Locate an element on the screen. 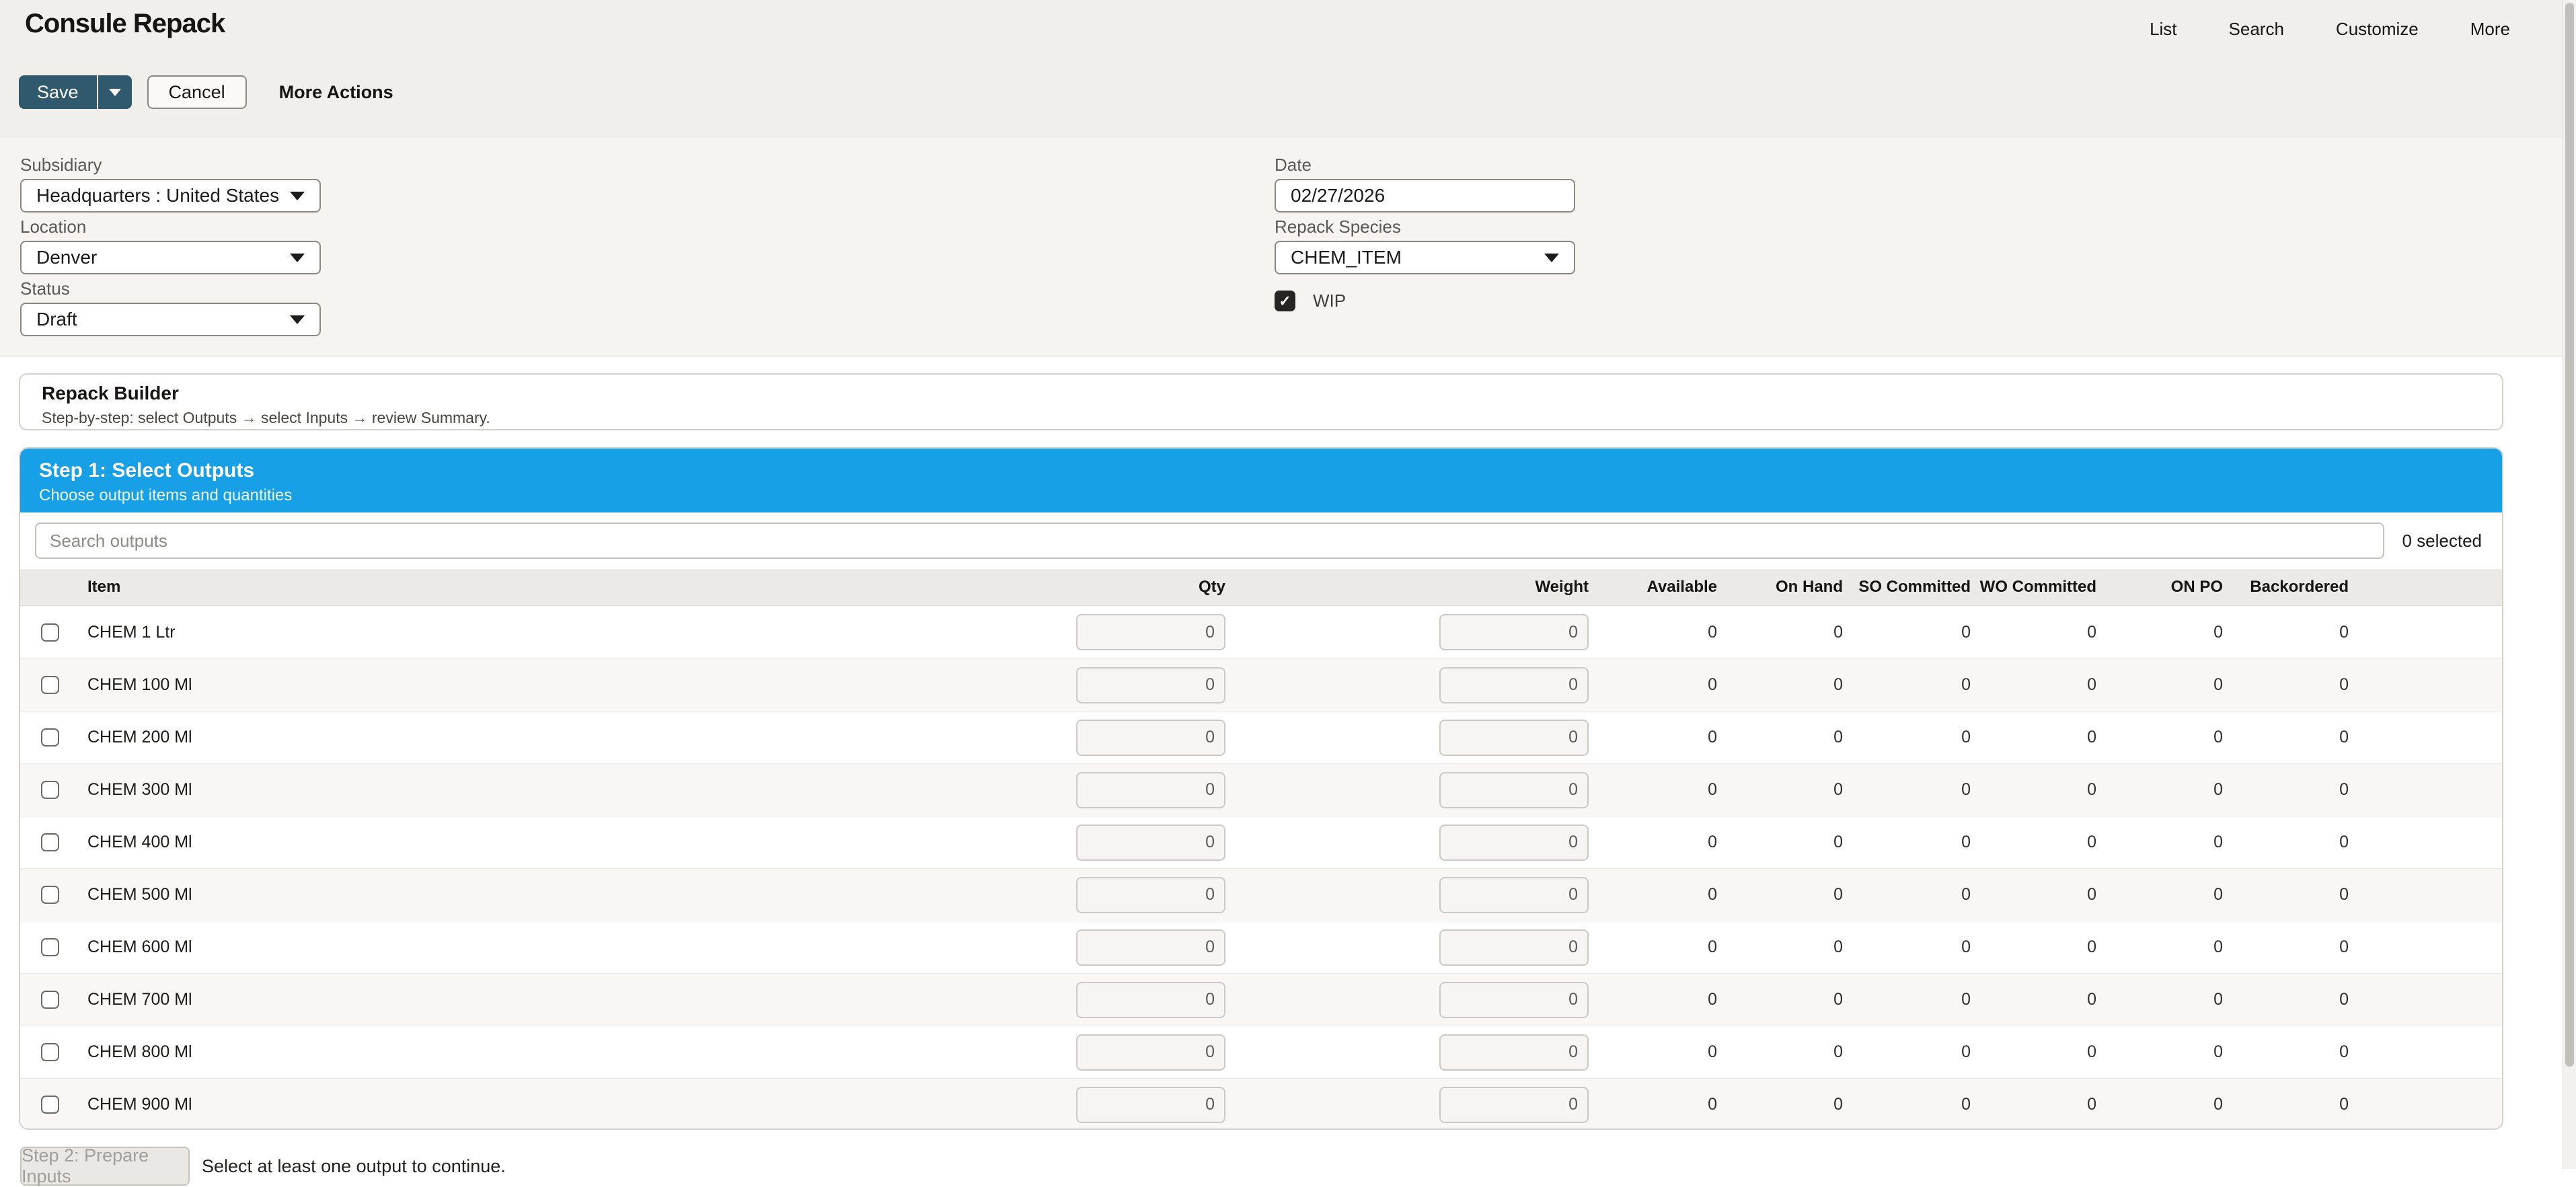  step2-prepare-inputs-button: Step 2: Prepare Inputs is located at coordinates (105, 1165).